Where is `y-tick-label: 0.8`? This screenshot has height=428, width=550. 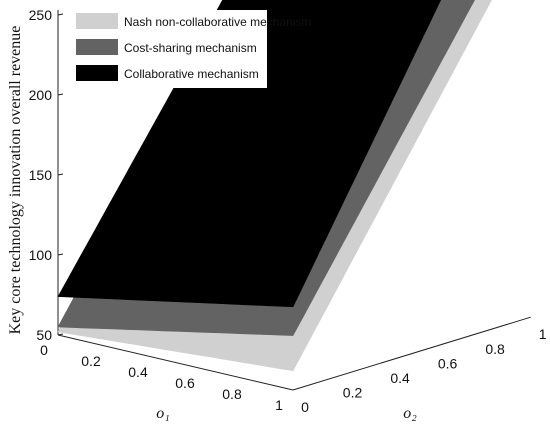
y-tick-label: 0.8 is located at coordinates (495, 349).